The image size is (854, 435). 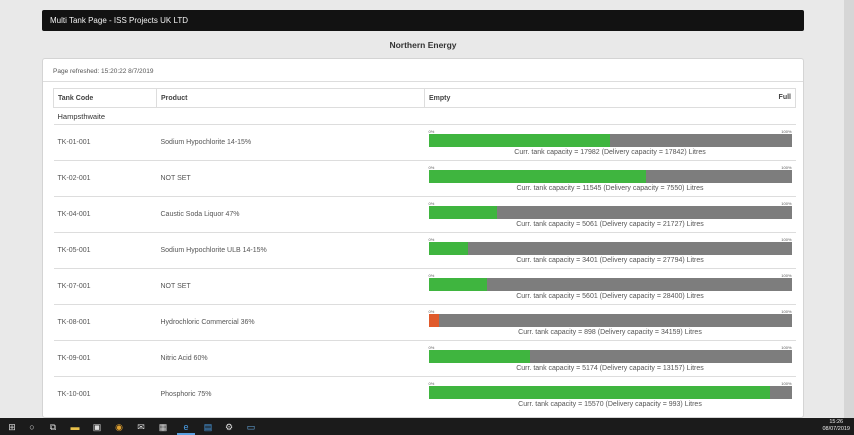 What do you see at coordinates (105, 322) in the screenshot?
I see `tank-code: TK-08-001` at bounding box center [105, 322].